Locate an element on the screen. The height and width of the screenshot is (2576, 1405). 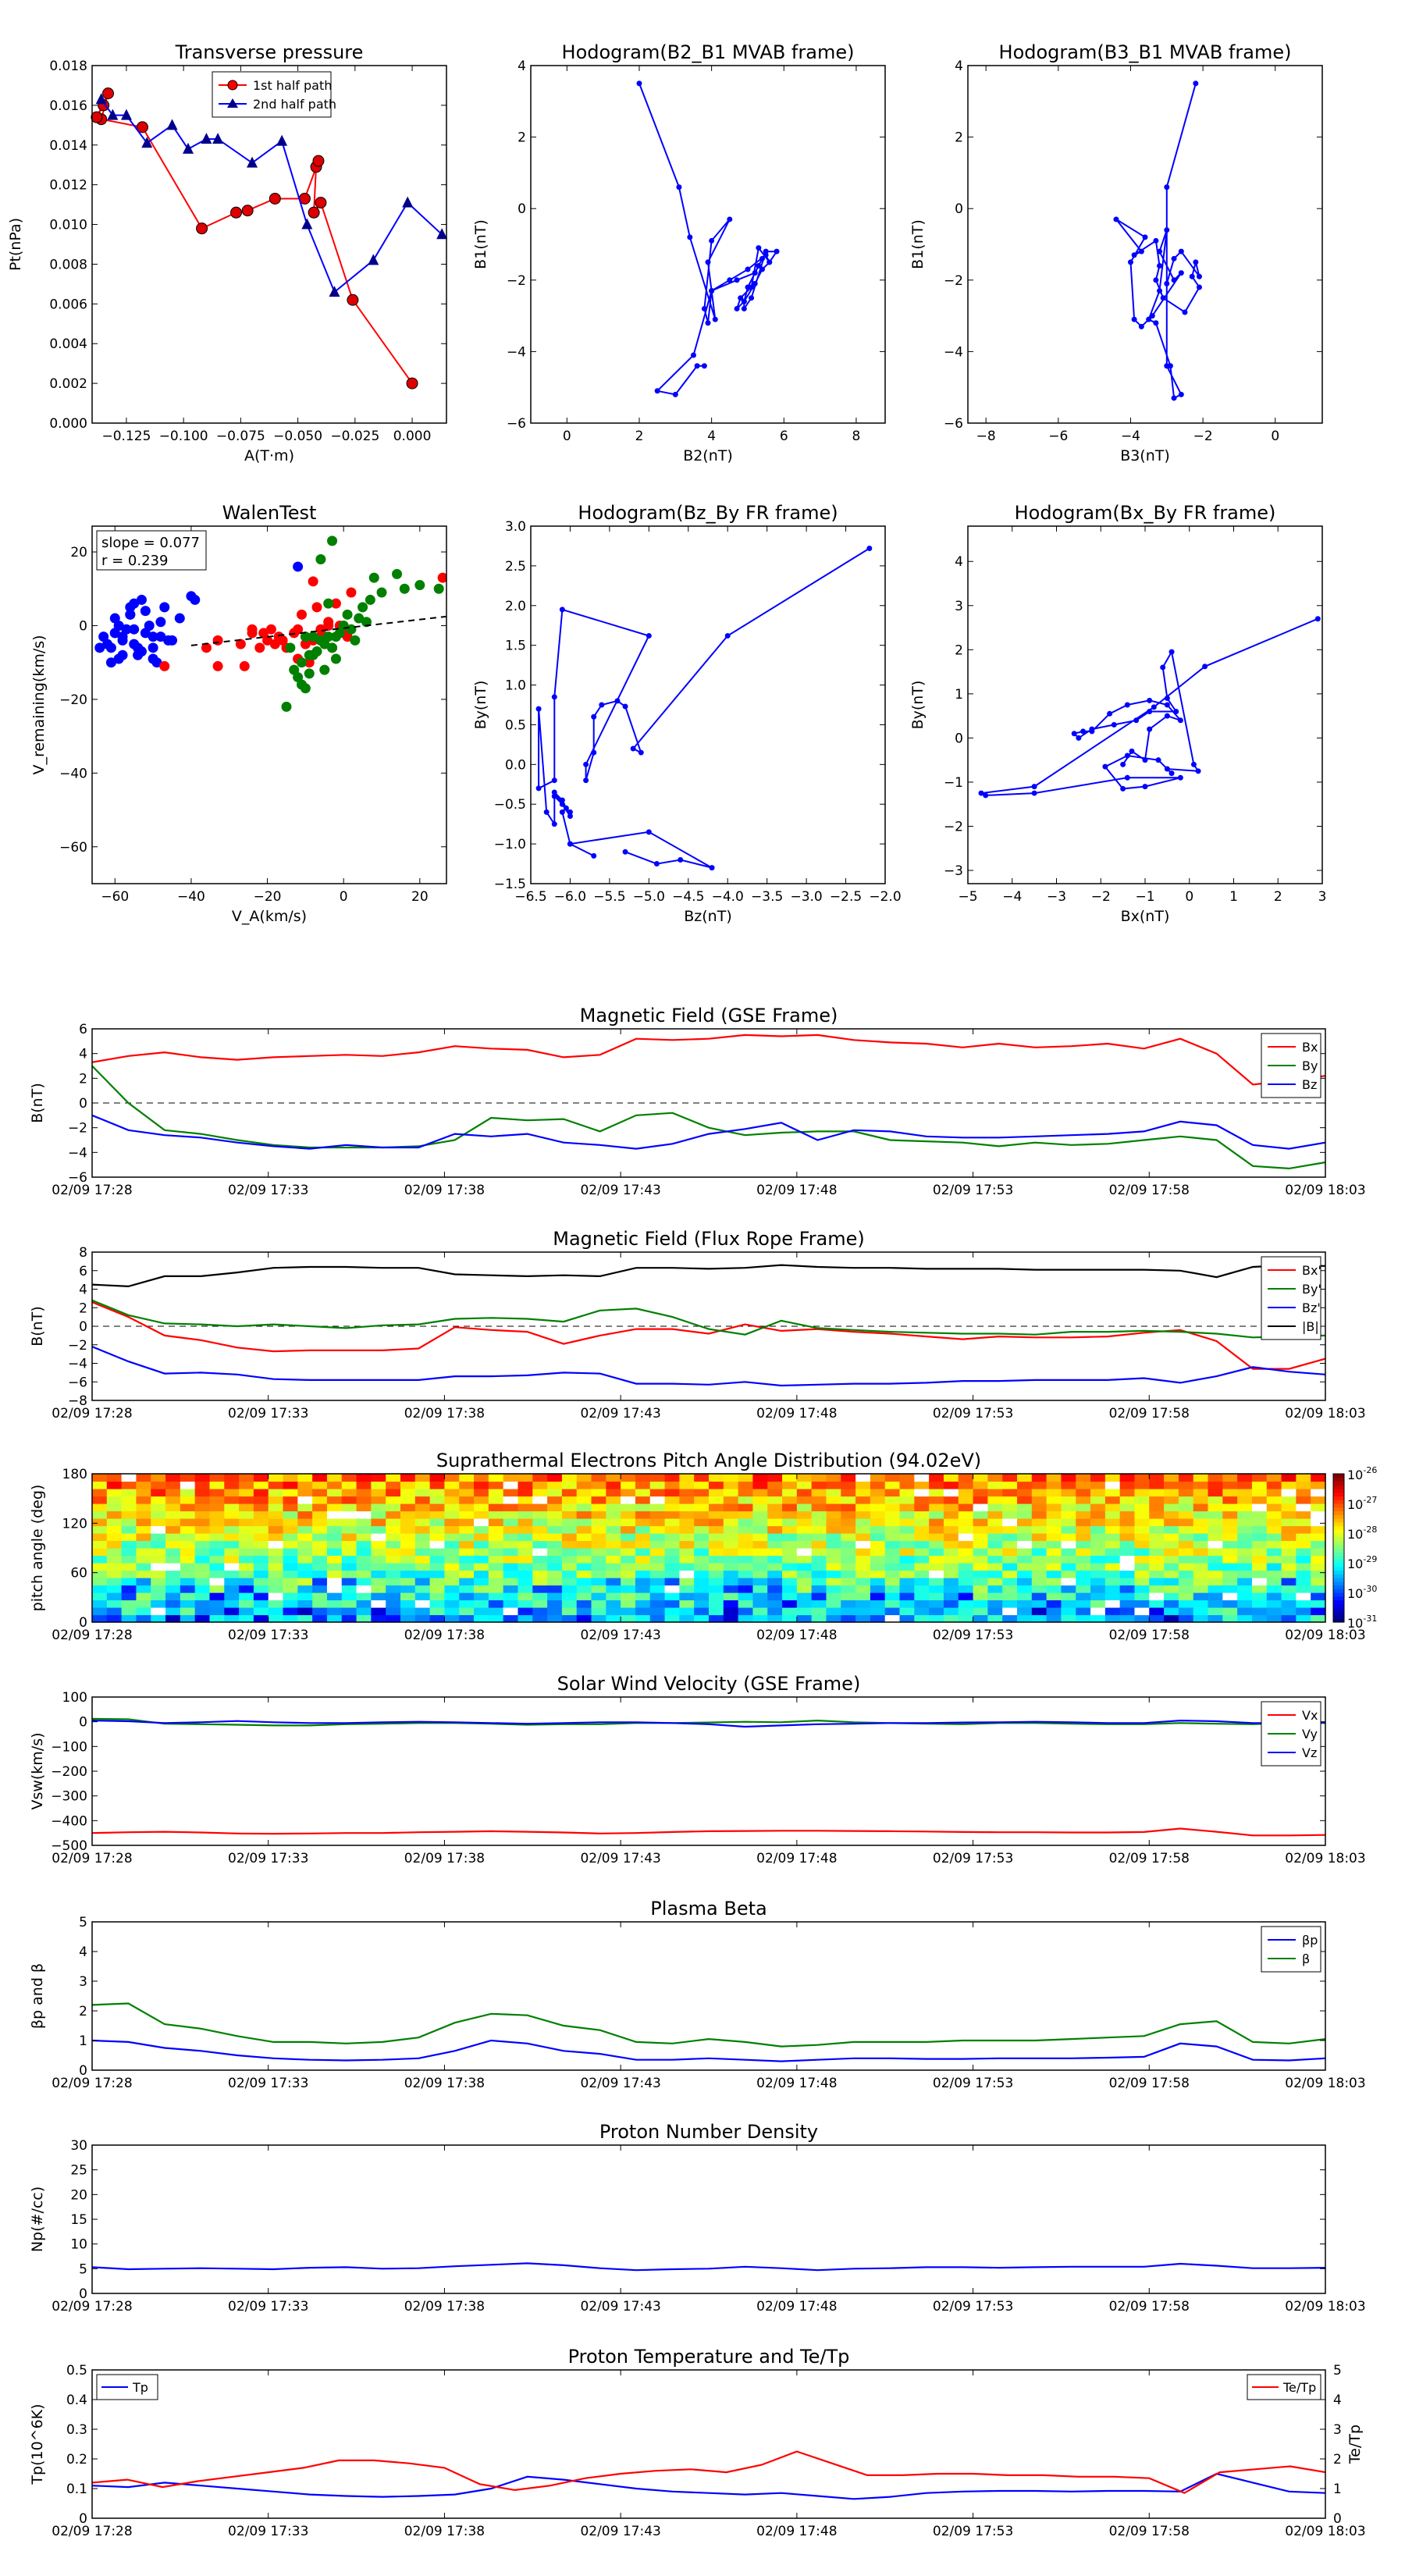
panel-title: Magnetic Field (Flux Rope Frame) is located at coordinates (709, 1239).